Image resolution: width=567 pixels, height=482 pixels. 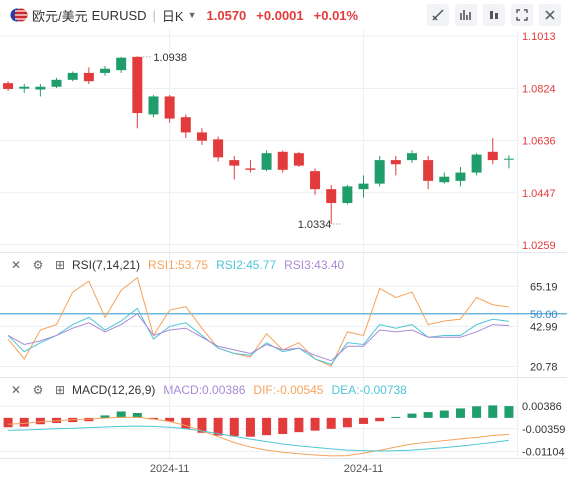 What do you see at coordinates (192, 15) in the screenshot?
I see `chevron-down-icon: ▼` at bounding box center [192, 15].